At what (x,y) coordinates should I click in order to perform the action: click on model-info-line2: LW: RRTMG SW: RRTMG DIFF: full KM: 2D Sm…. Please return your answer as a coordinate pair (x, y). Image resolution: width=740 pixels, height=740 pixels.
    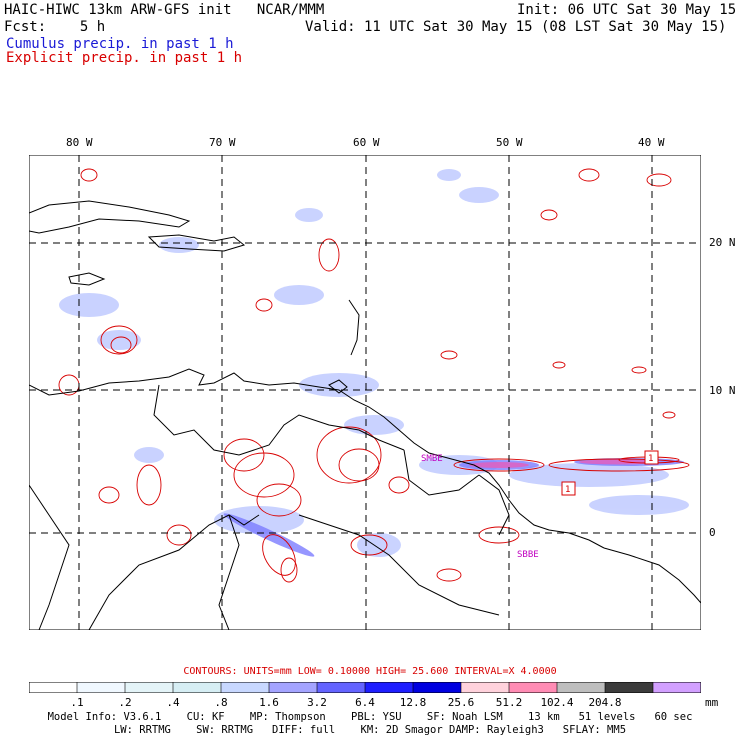
    Looking at the image, I should click on (370, 730).